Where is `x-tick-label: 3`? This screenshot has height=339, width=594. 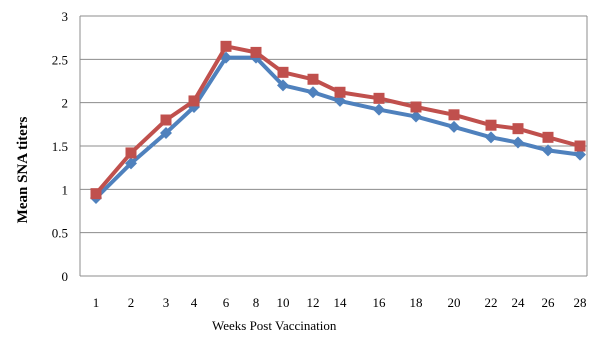 x-tick-label: 3 is located at coordinates (166, 302).